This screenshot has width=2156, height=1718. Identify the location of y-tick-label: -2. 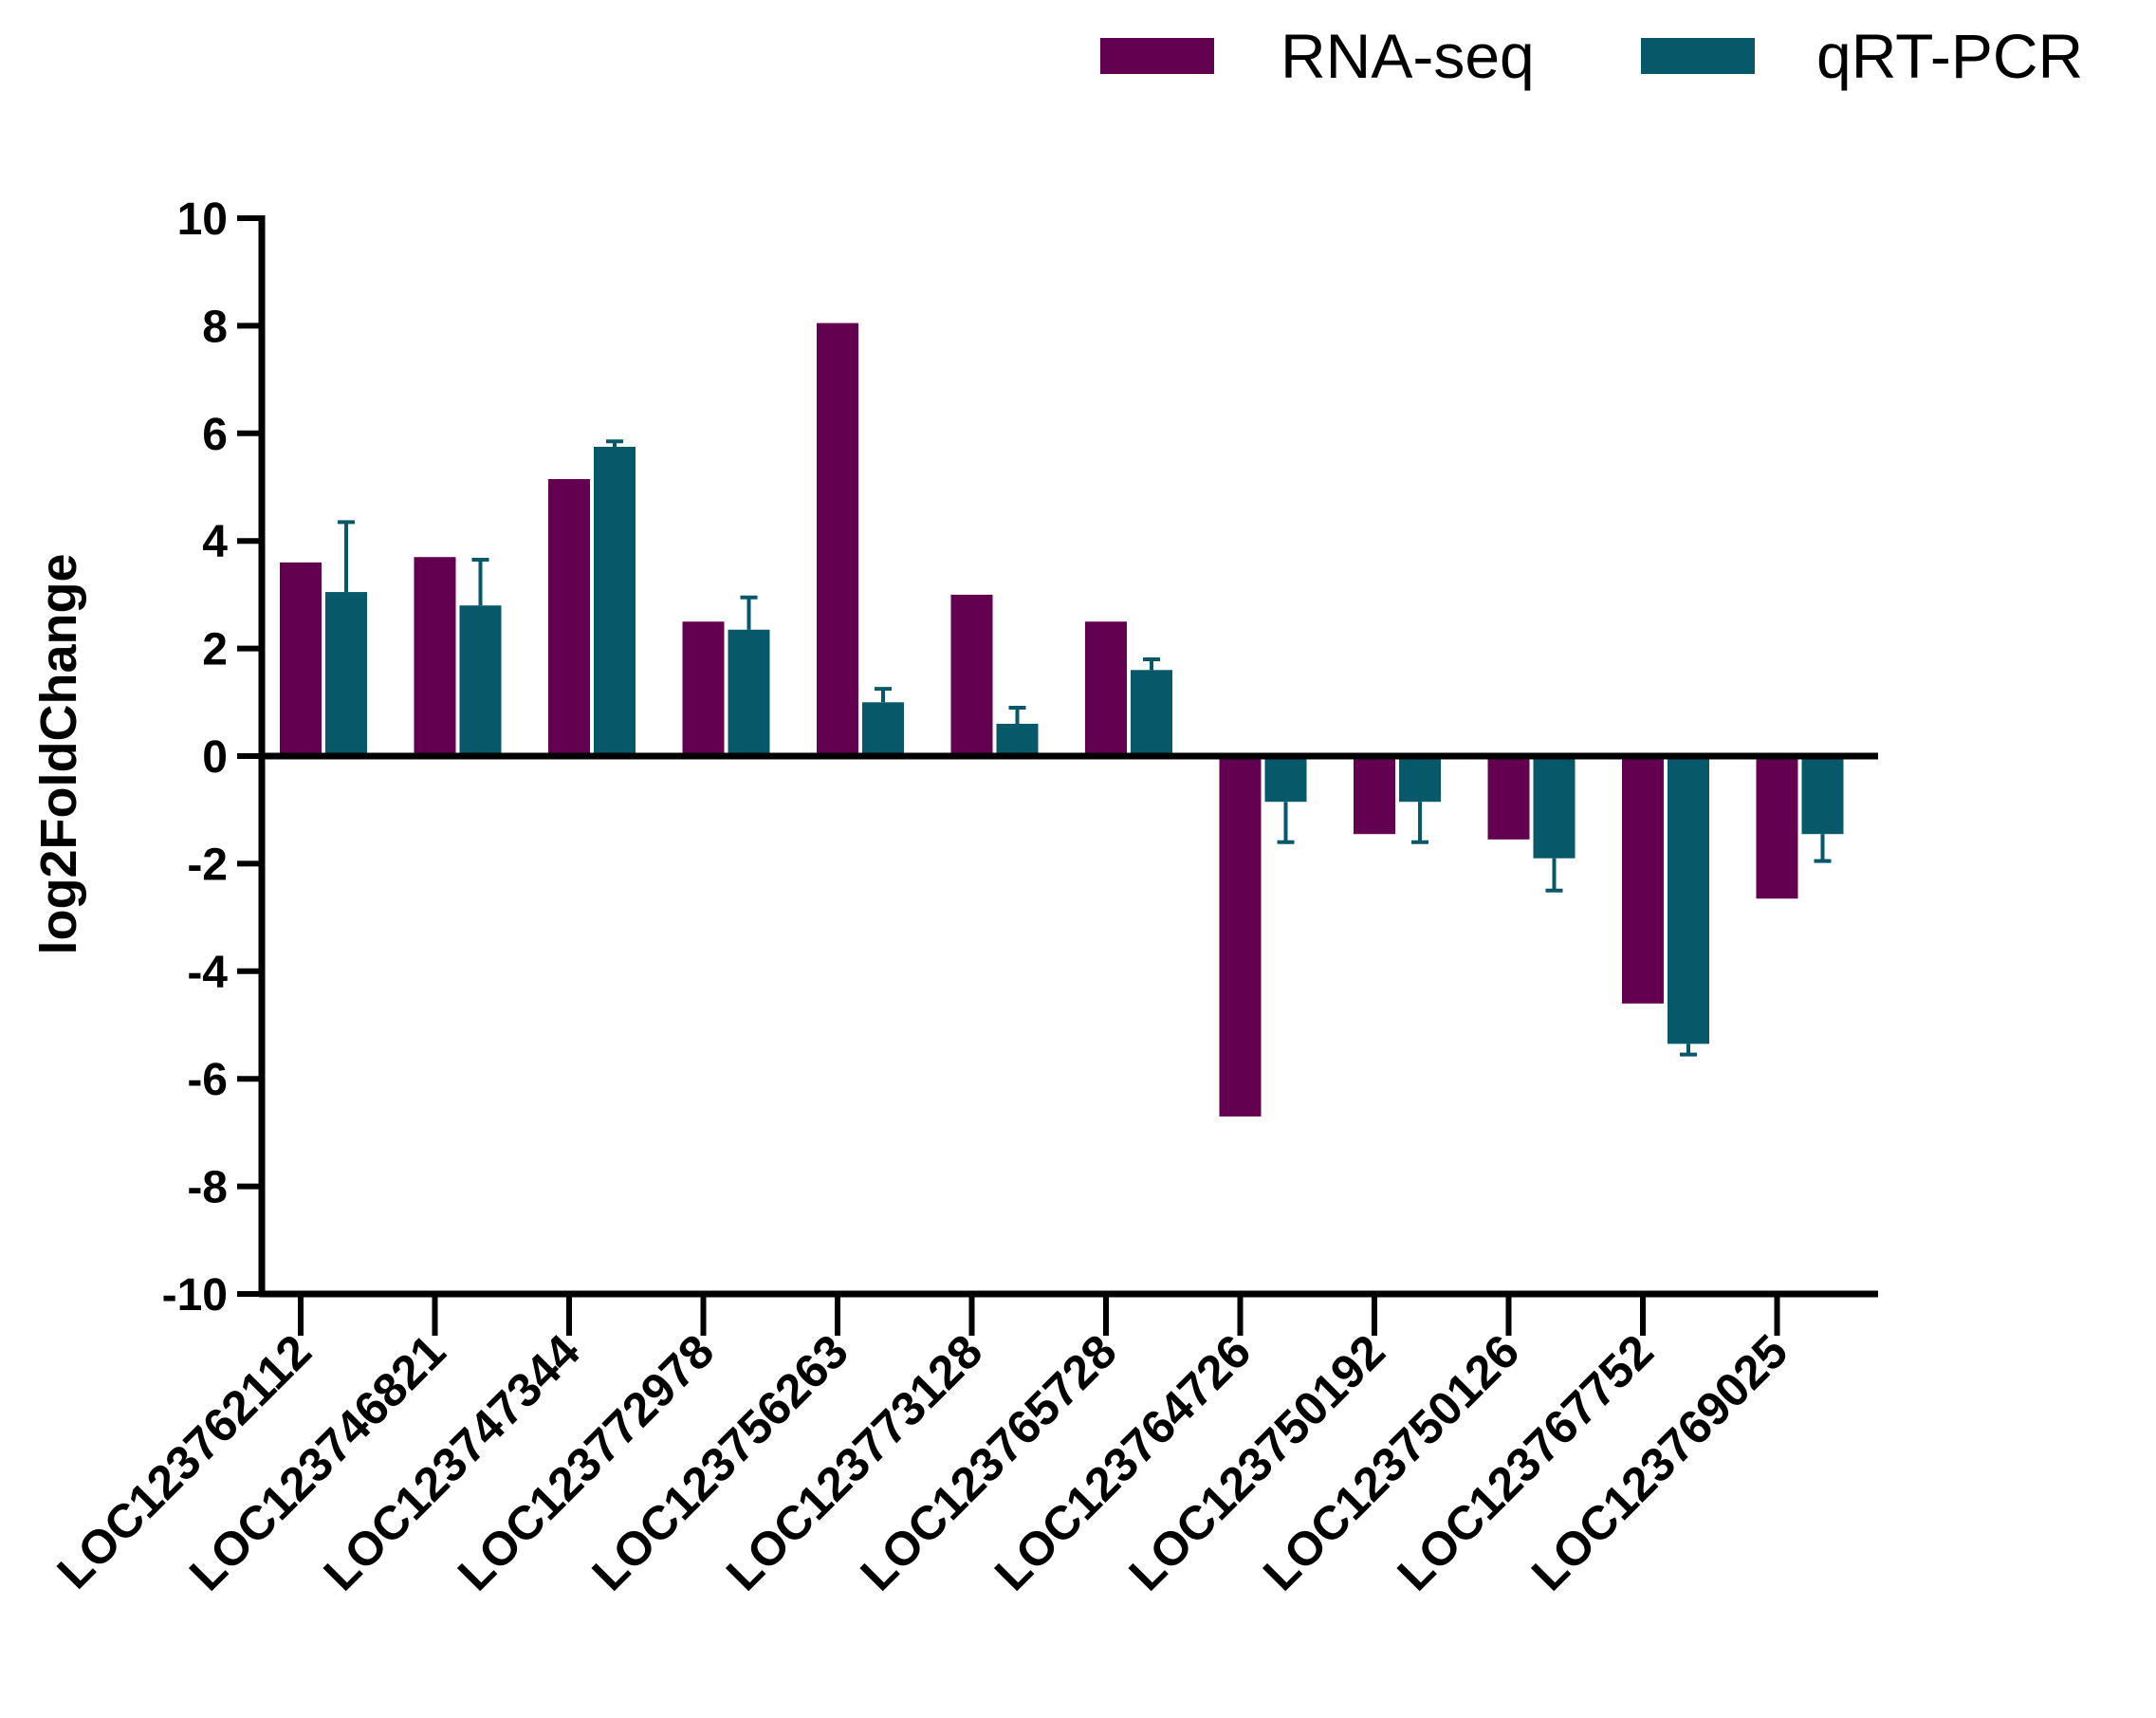
(207, 865).